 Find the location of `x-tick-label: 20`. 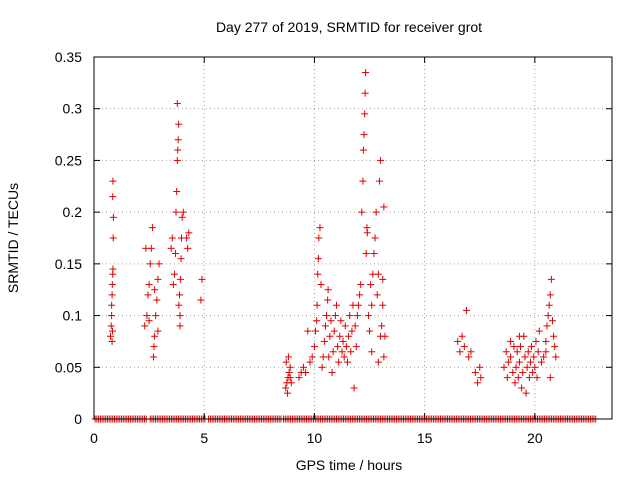

x-tick-label: 20 is located at coordinates (535, 438).